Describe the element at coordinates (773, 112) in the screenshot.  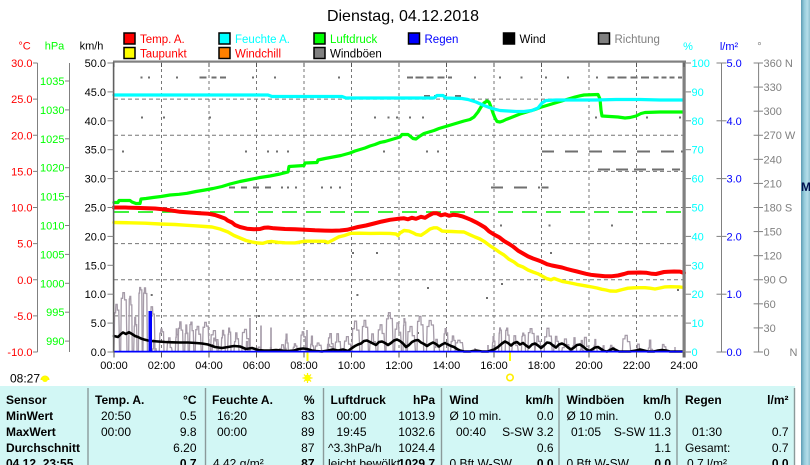
I see `svg-text: 300` at that location.